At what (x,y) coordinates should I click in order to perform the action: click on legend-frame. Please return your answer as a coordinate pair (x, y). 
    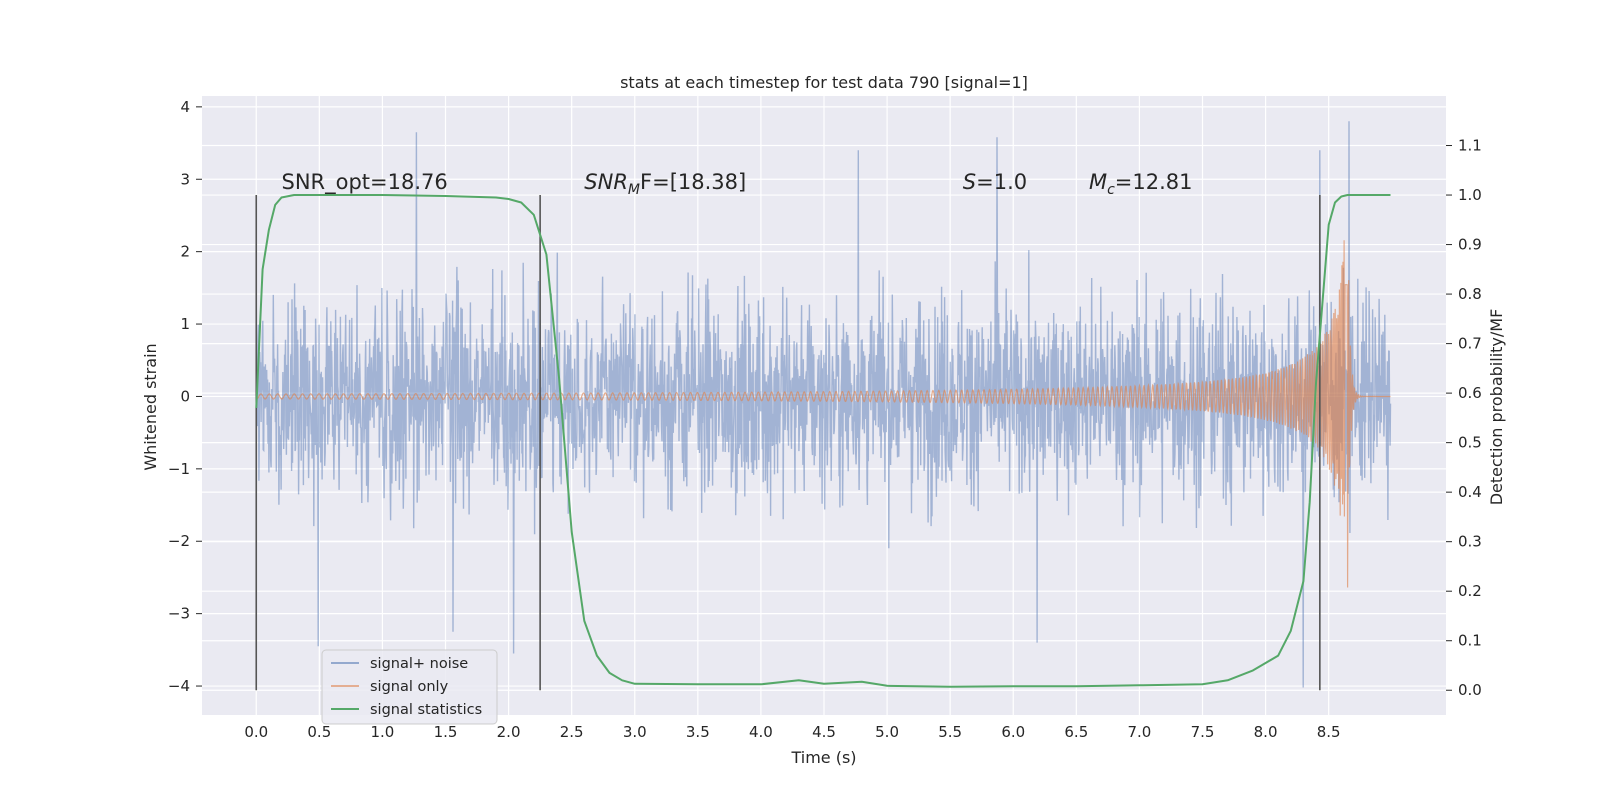
    Looking at the image, I should click on (409, 687).